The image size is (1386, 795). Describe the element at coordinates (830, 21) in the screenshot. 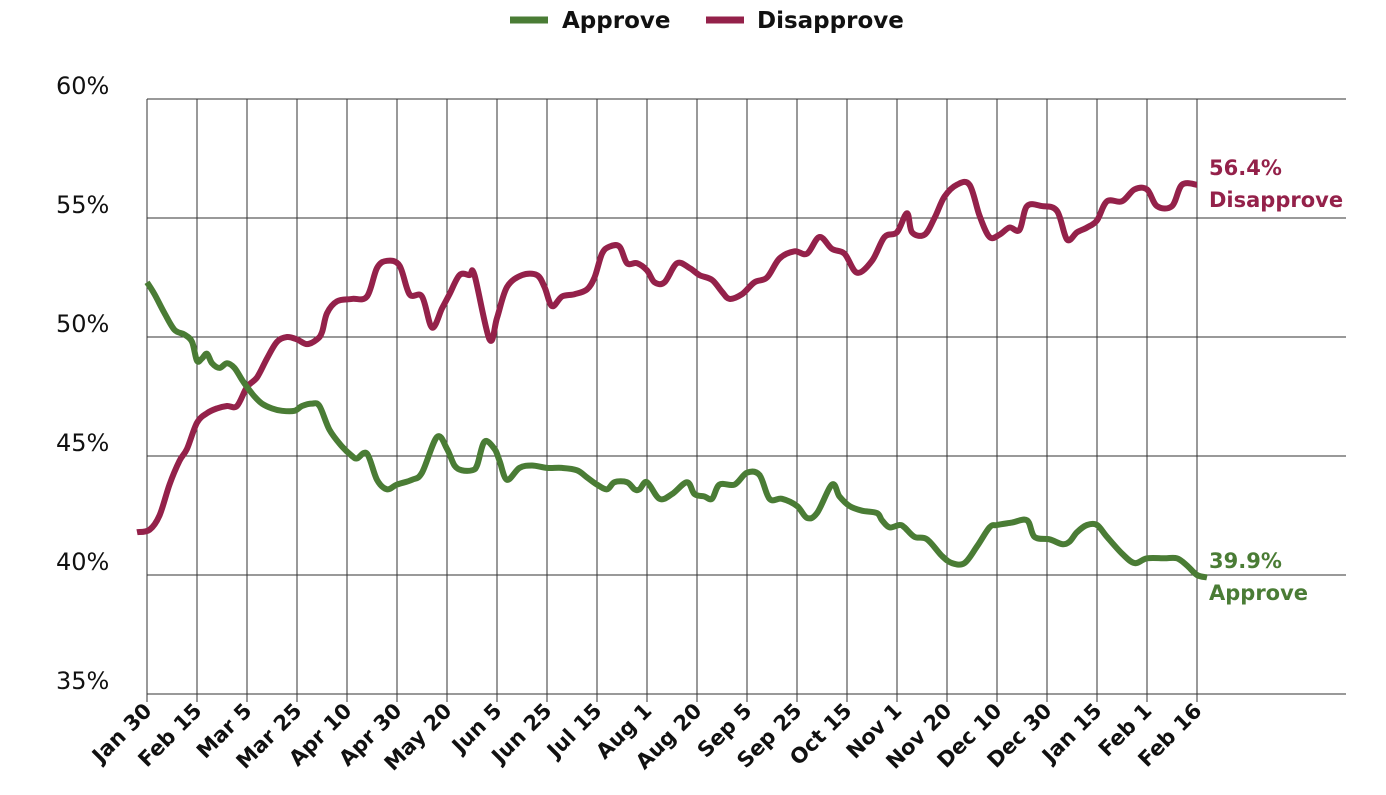

I see `legend-label-disapprove: Disapprove` at that location.